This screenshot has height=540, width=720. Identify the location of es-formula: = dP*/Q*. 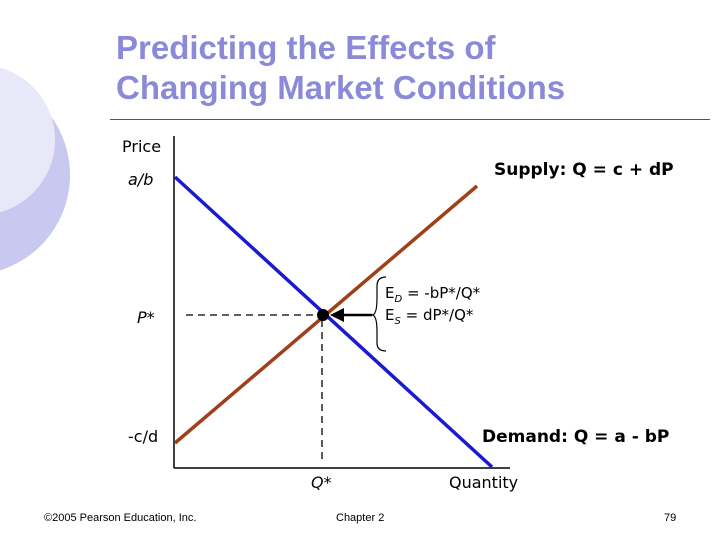
(437, 315).